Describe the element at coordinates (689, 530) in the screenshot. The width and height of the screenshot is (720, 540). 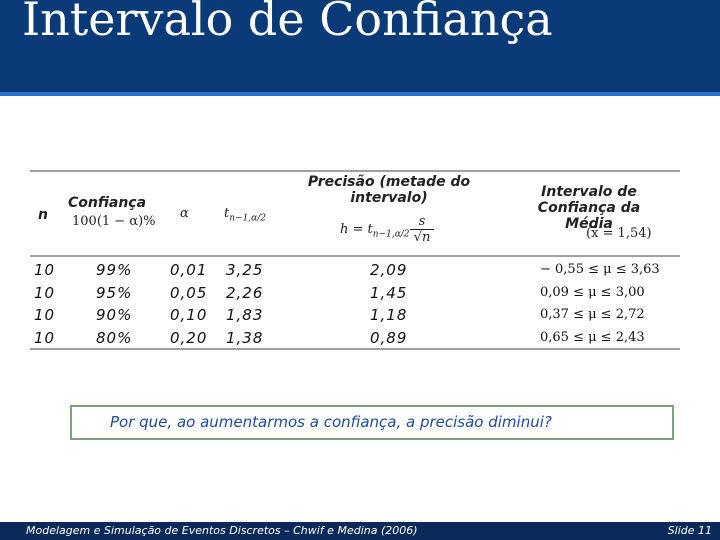
I see `slide-number: Slide 11` at that location.